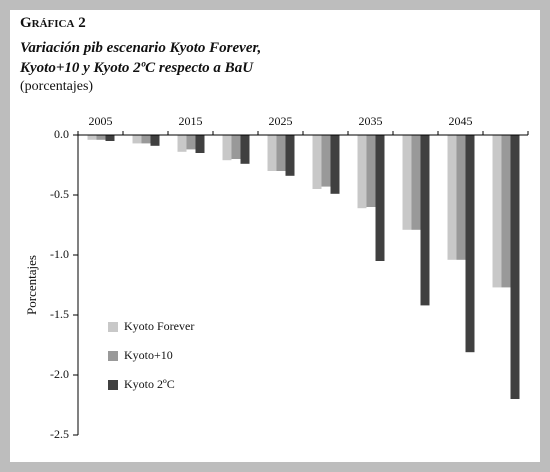  What do you see at coordinates (149, 384) in the screenshot?
I see `legend-label: Kyoto 2ºC` at bounding box center [149, 384].